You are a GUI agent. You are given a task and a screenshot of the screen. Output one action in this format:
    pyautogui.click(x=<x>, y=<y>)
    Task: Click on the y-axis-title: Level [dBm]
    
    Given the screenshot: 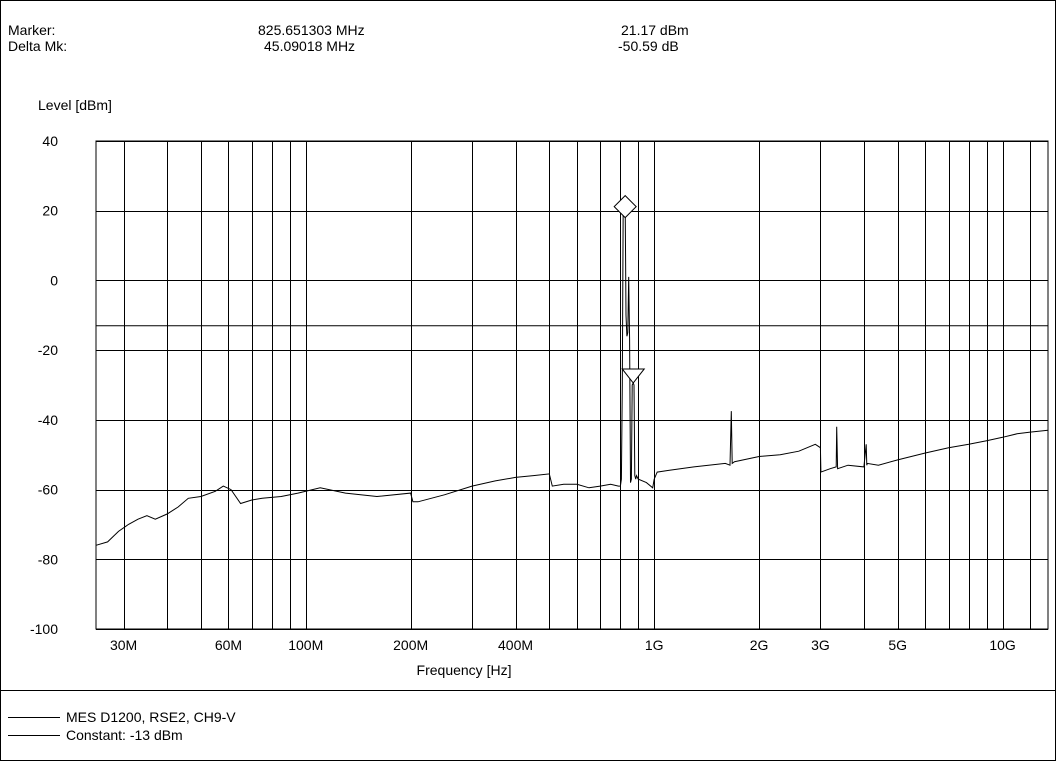 What is the action you would take?
    pyautogui.click(x=75, y=105)
    